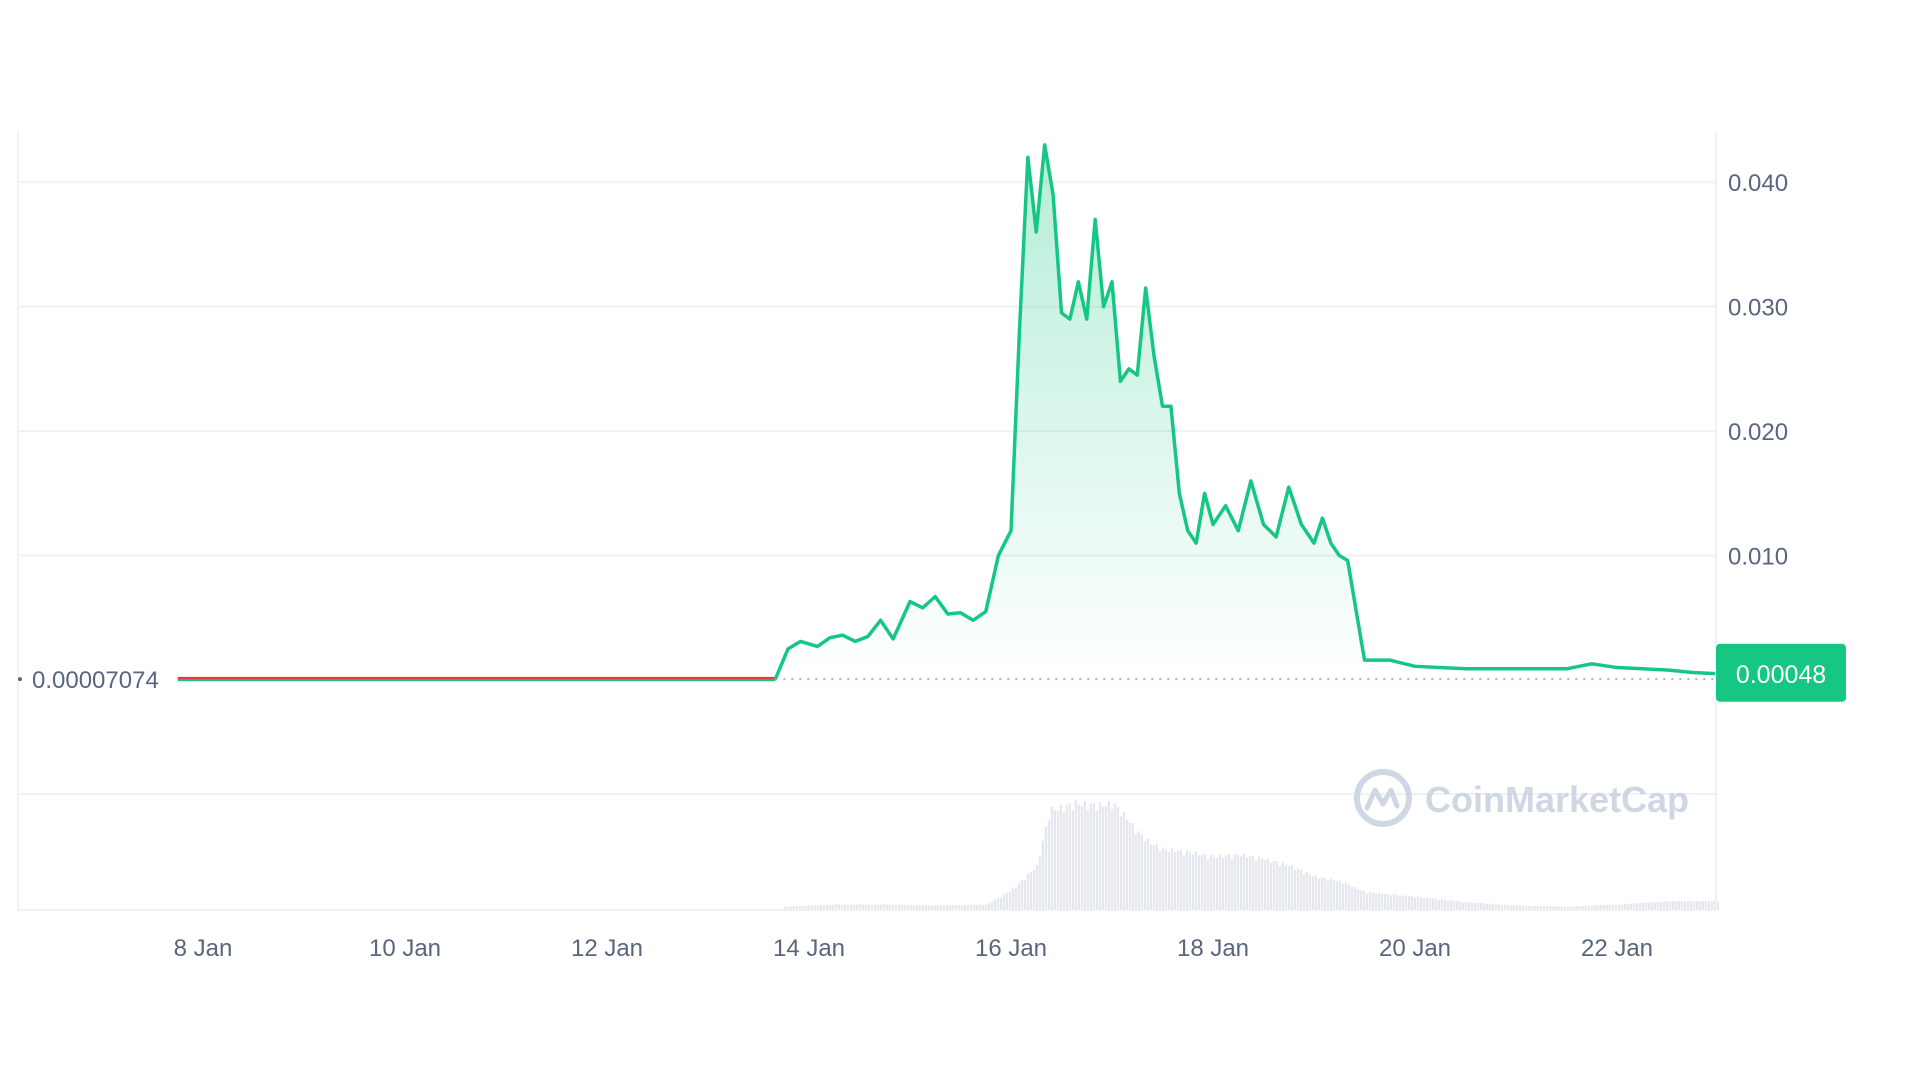 The image size is (1920, 1085). What do you see at coordinates (1557, 799) in the screenshot?
I see `watermark-text: CoinMarketCap` at bounding box center [1557, 799].